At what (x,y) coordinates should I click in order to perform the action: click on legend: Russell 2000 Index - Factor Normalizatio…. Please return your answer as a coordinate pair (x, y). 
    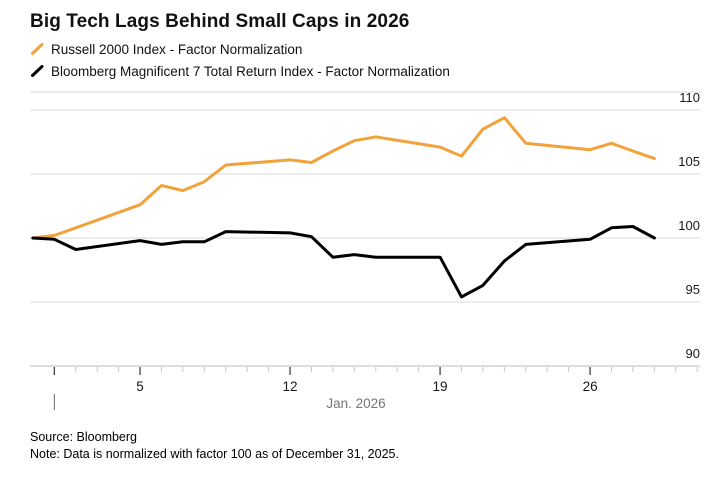
    Looking at the image, I should click on (240, 60).